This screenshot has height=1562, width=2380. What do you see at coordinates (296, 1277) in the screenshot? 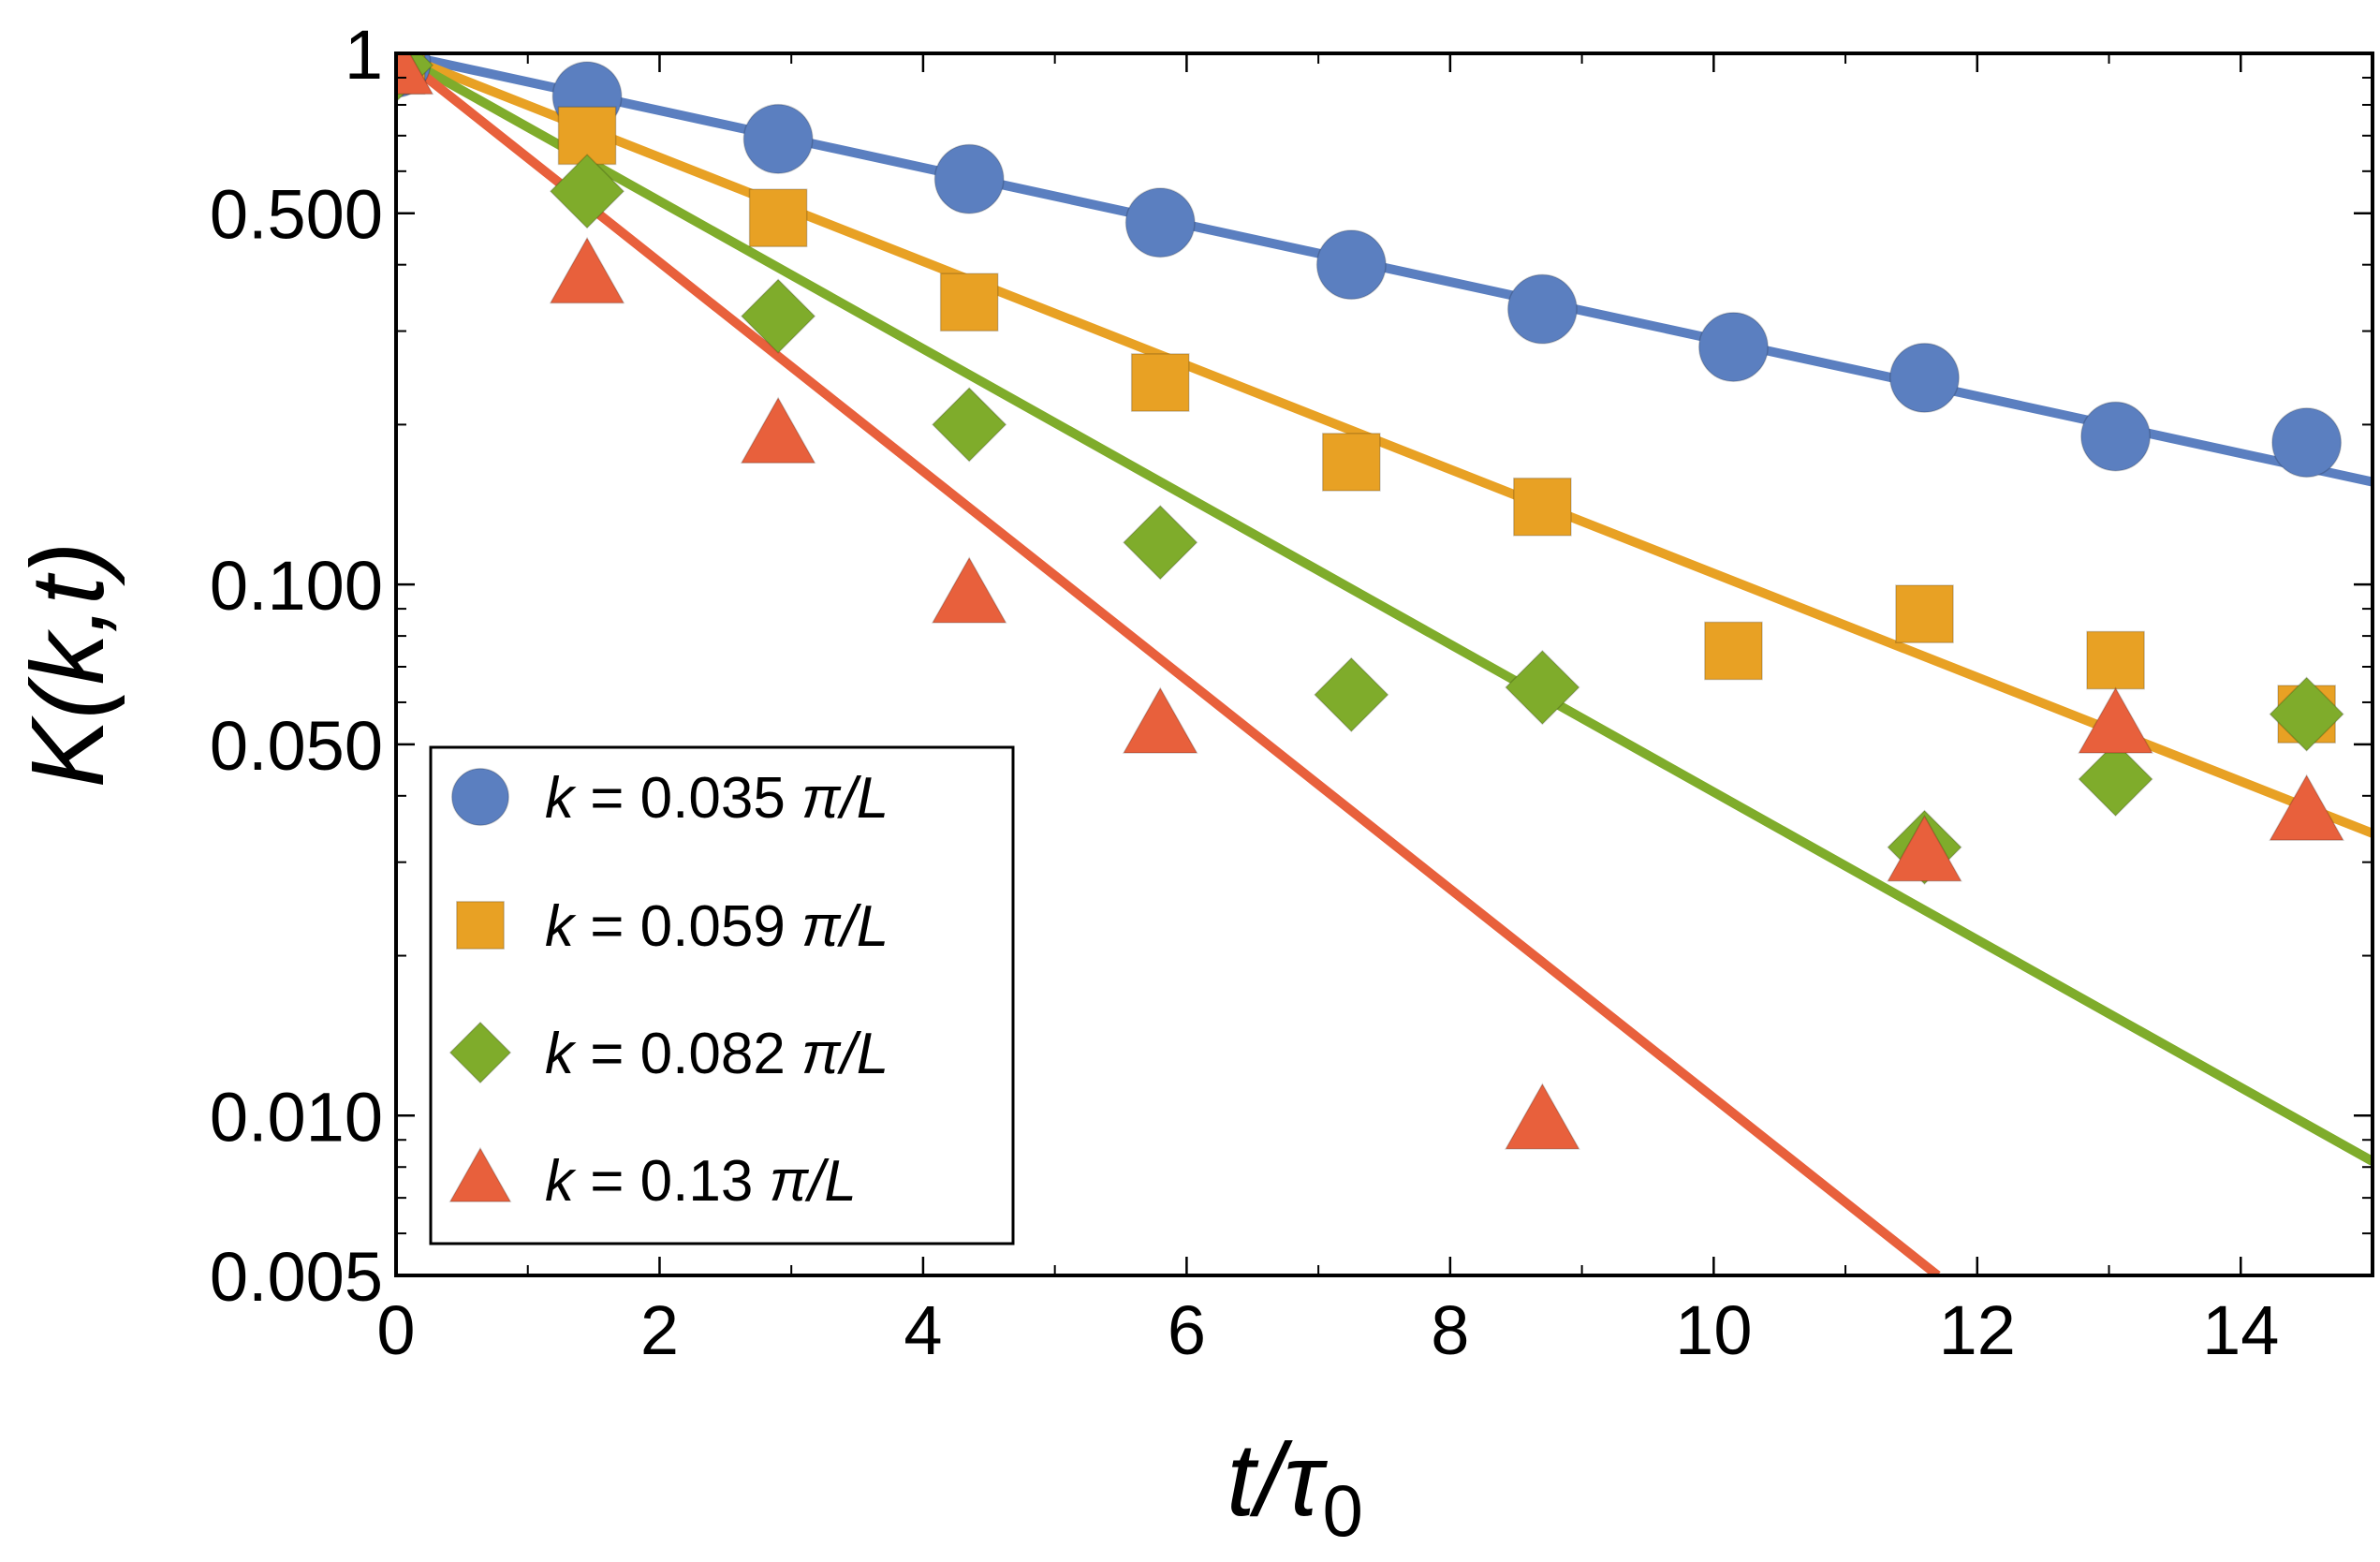
I see `y-tick-label: 0.005` at bounding box center [296, 1277].